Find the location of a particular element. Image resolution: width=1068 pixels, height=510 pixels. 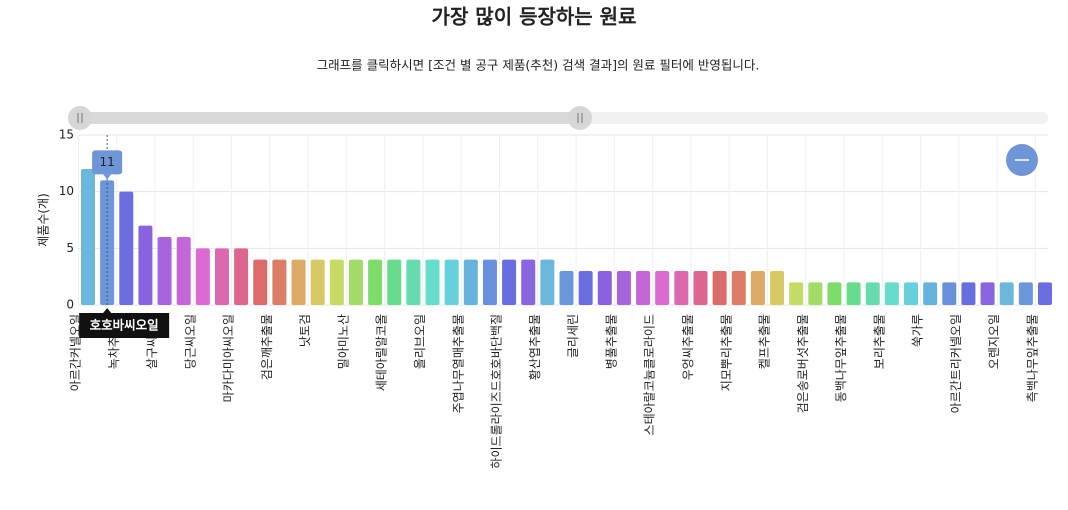

x-tick-label: 검은송로버섯추출물 is located at coordinates (803, 363).